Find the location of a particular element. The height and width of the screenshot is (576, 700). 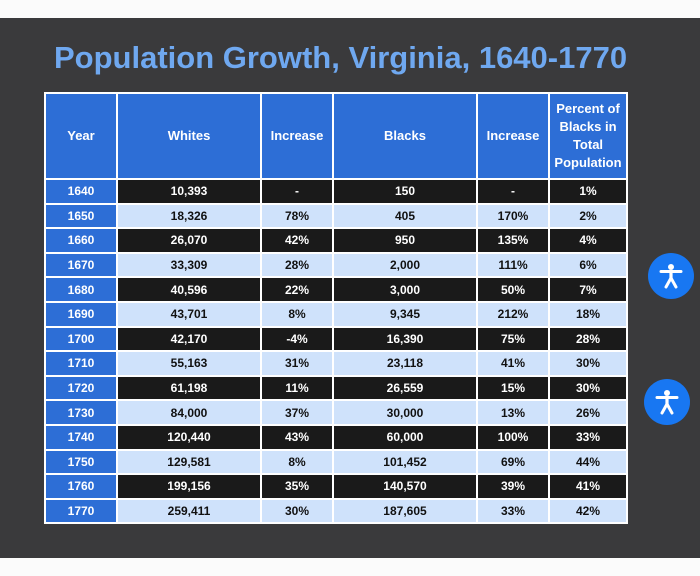

table-row: 1660 26,070 42% 950 135% 4% is located at coordinates (336, 240).